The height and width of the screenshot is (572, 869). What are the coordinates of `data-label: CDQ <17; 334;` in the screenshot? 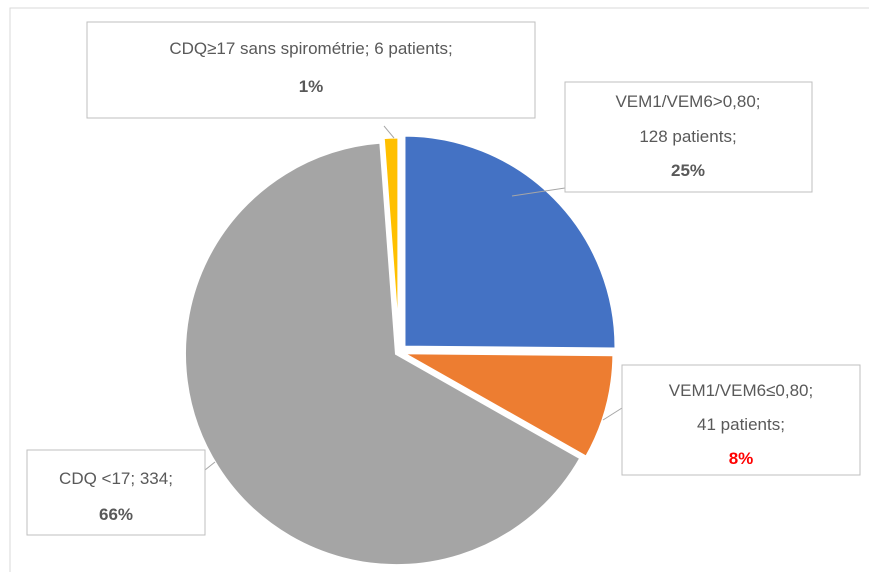 It's located at (116, 478).